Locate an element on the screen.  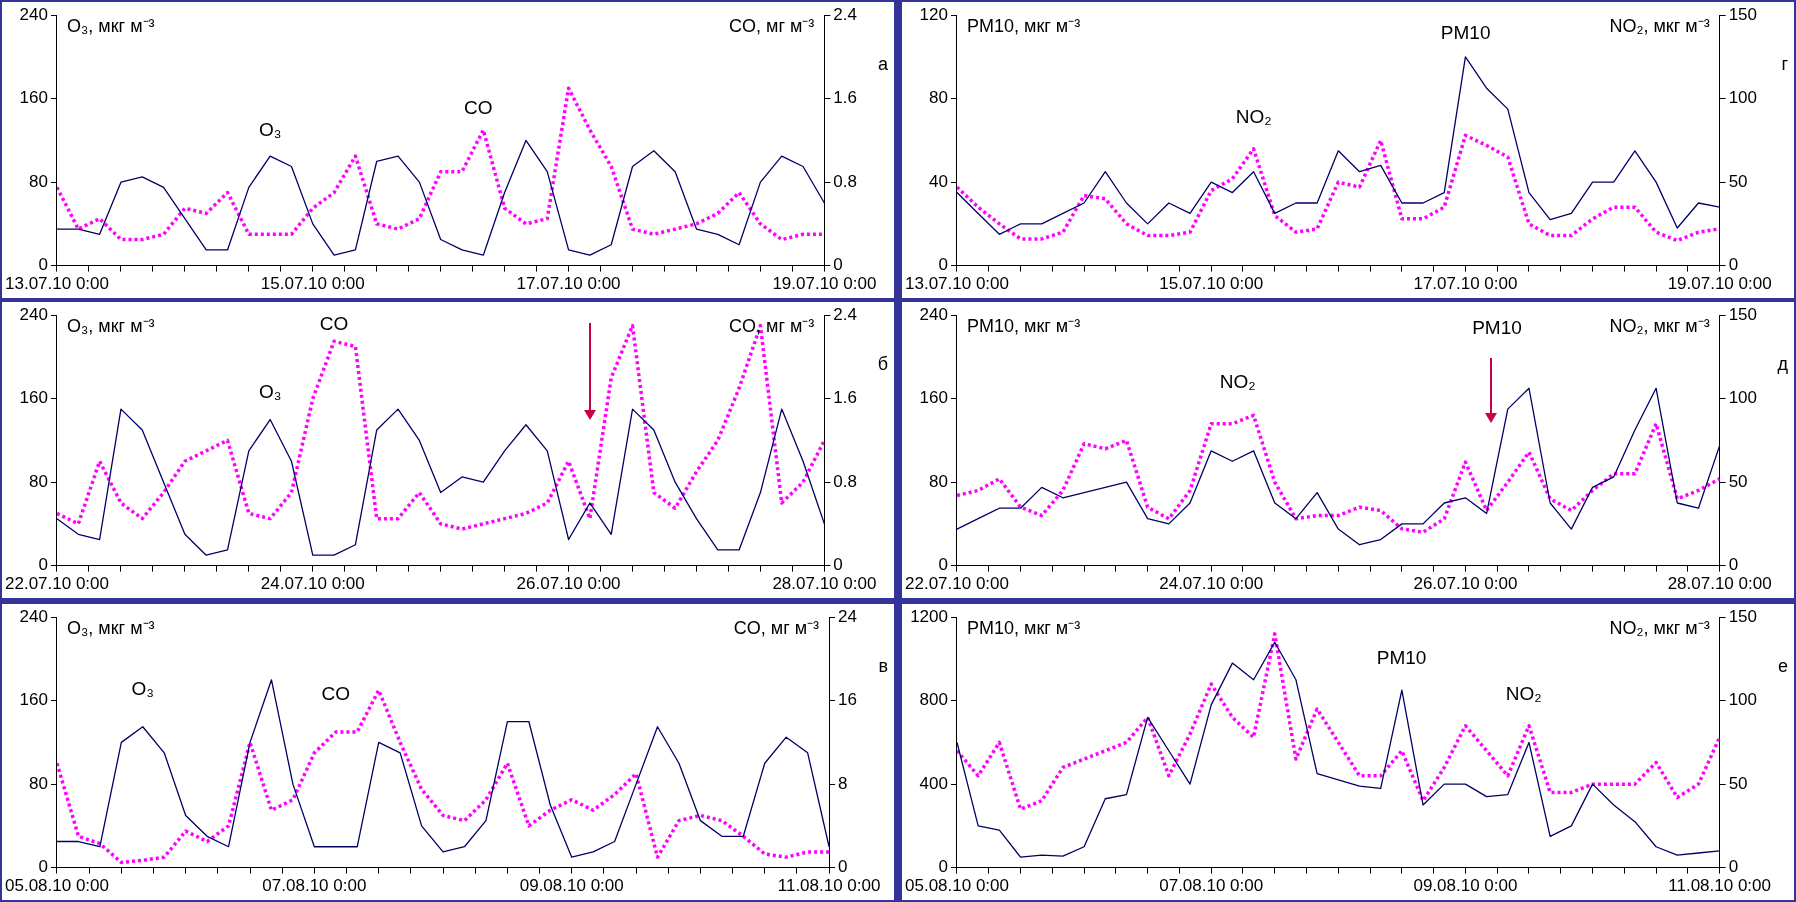
y-tick-label: 1200 is located at coordinates (929, 616).